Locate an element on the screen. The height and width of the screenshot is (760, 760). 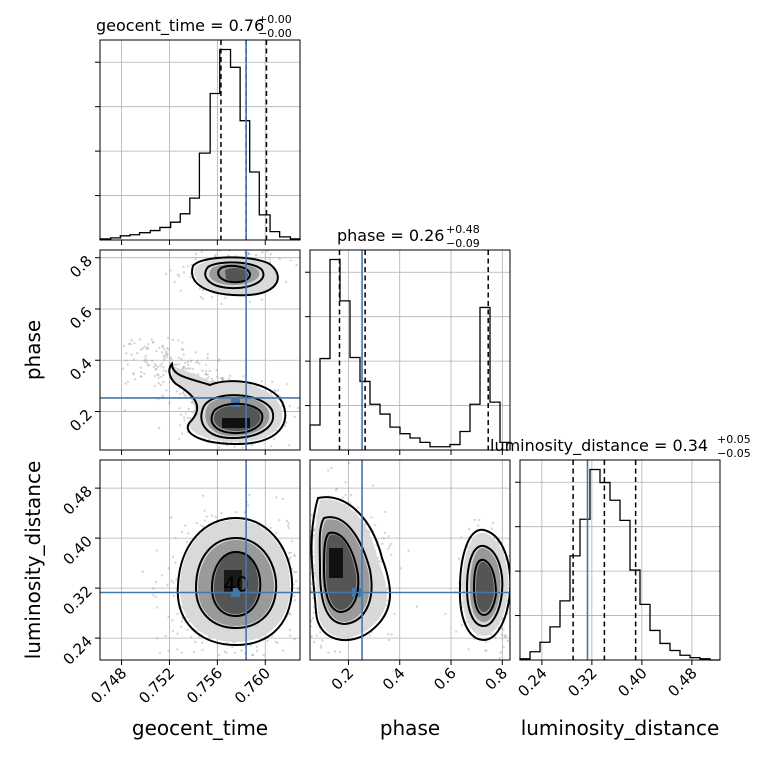
histogram-luminosity-distance is located at coordinates (619, 564).